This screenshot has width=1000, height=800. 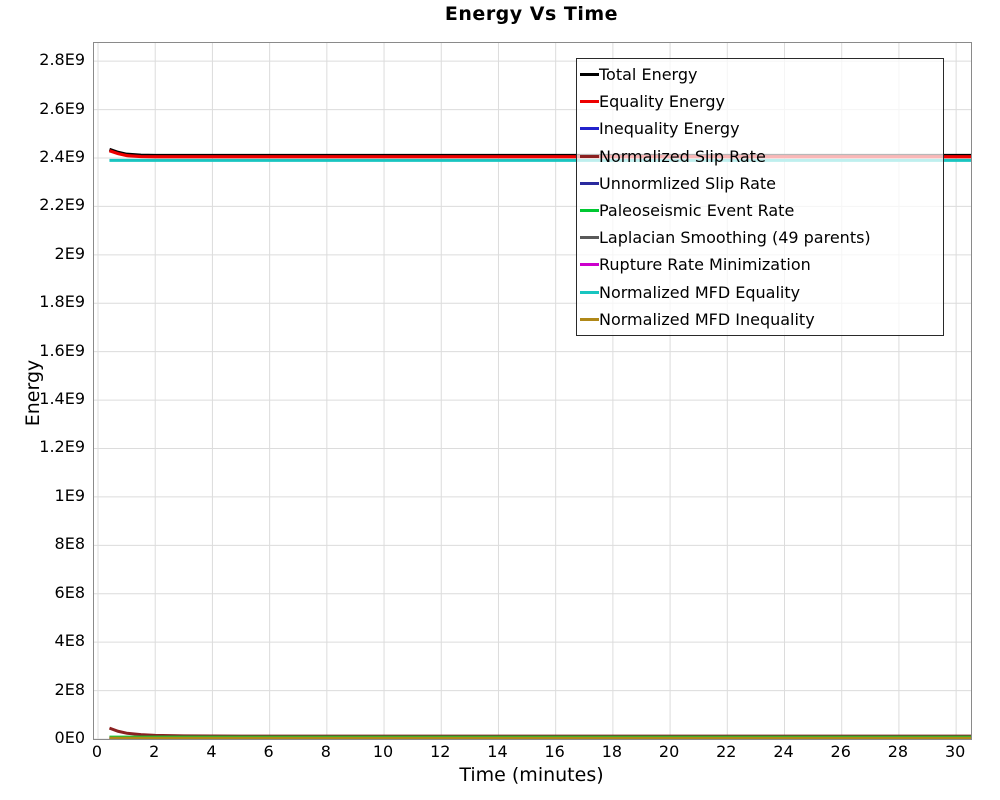 I want to click on legend-label: Paleoseismic Event Rate, so click(x=697, y=211).